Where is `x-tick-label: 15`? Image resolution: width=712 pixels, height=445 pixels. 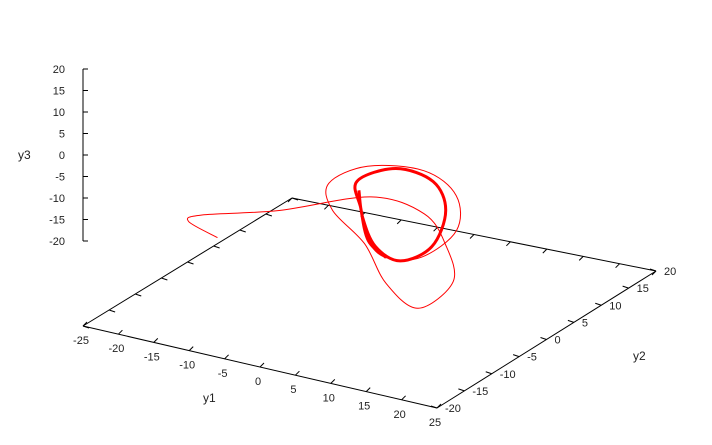 x-tick-label: 15 is located at coordinates (364, 407).